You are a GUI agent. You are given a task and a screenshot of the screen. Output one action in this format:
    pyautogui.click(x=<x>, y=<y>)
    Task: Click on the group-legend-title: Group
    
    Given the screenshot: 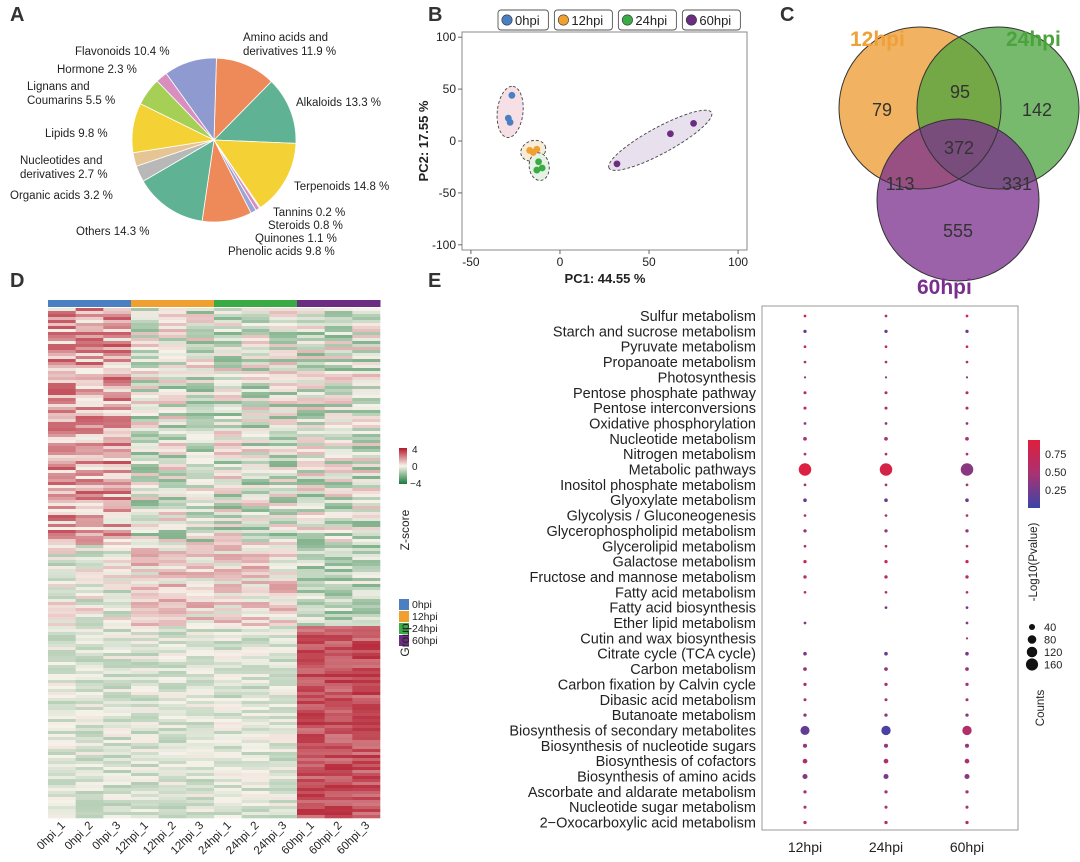 What is the action you would take?
    pyautogui.click(x=405, y=640)
    